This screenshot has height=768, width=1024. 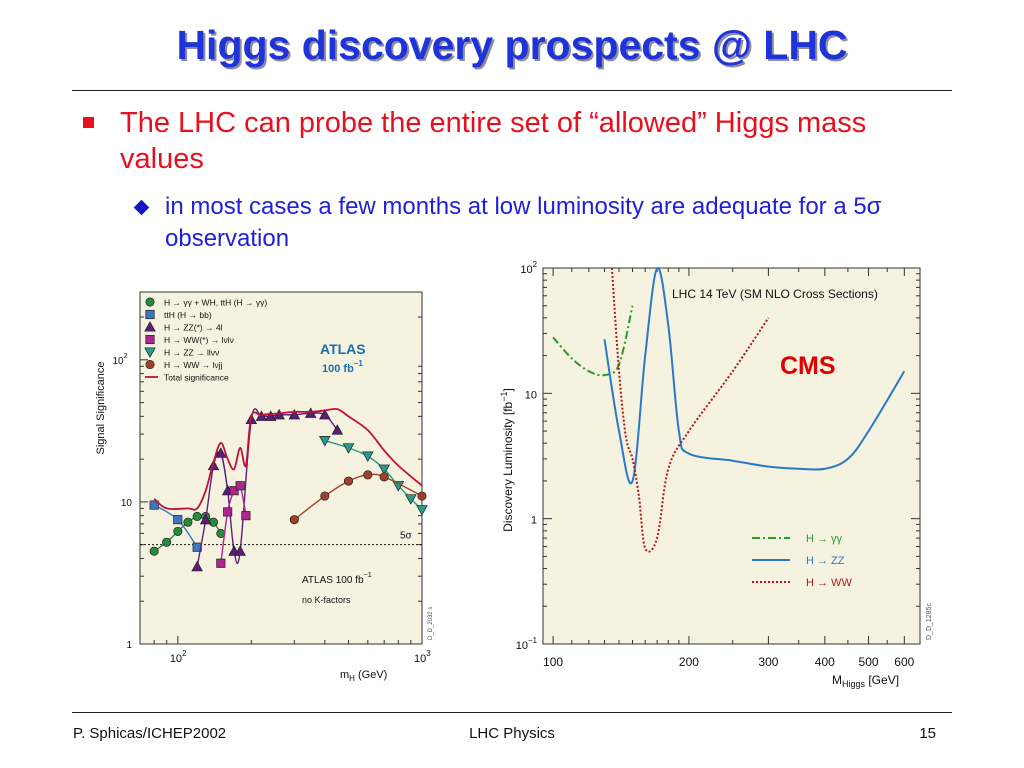 What do you see at coordinates (512, 712) in the screenshot?
I see `footer-divider` at bounding box center [512, 712].